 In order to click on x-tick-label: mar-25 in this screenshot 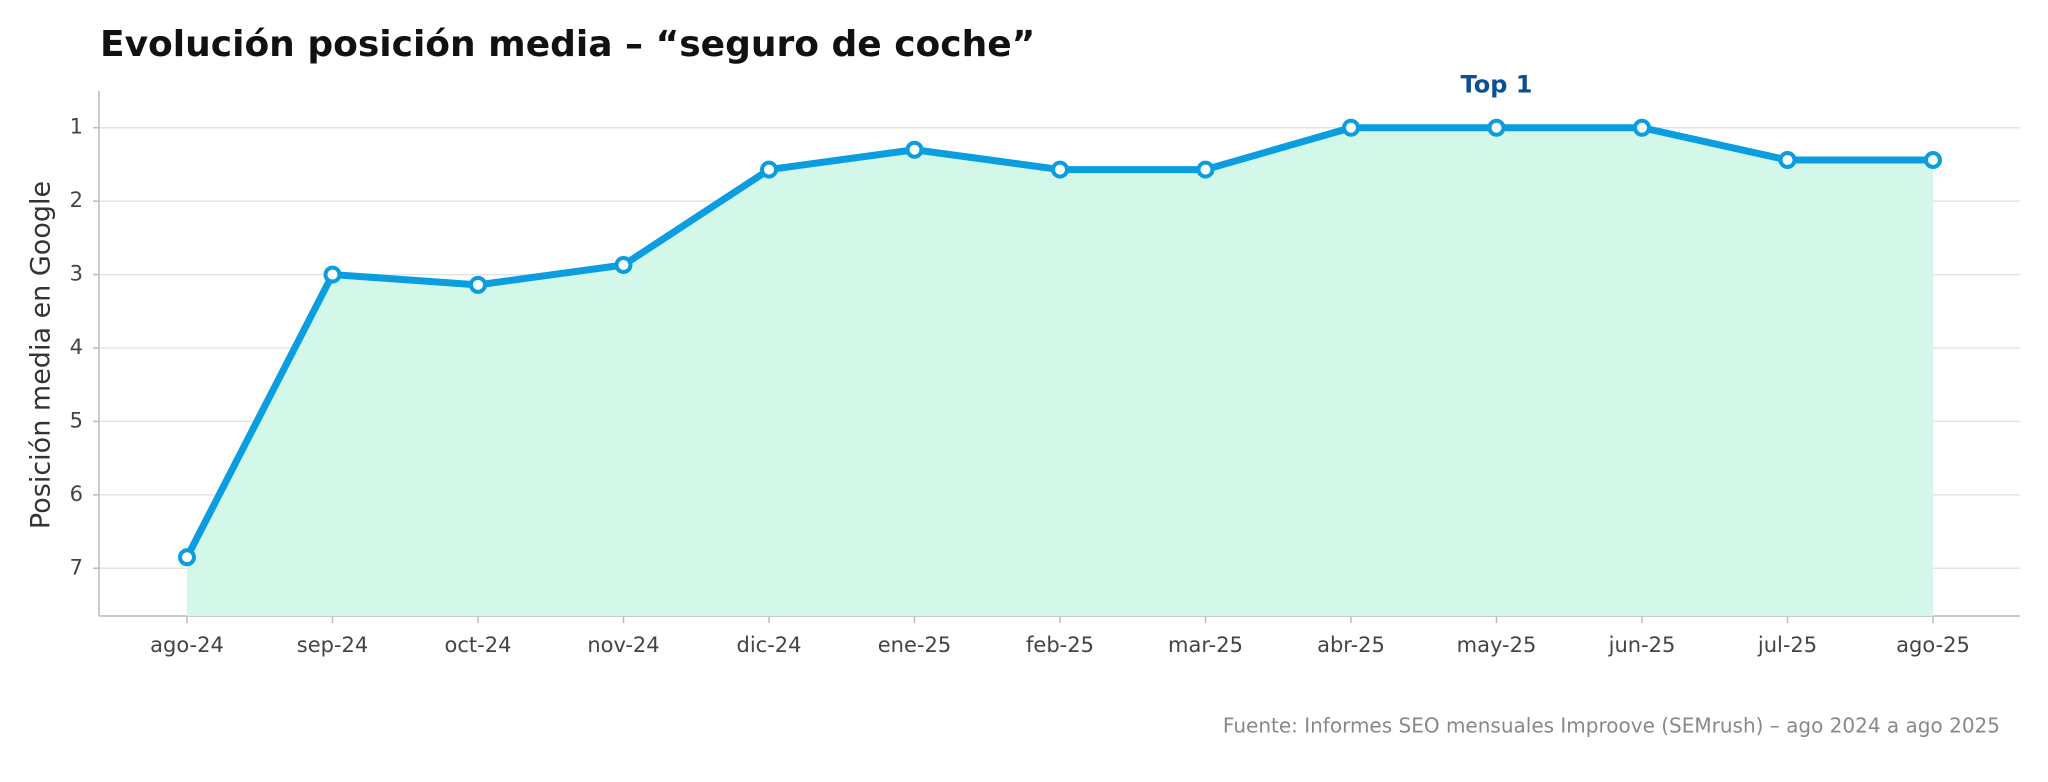, I will do `click(1205, 645)`.